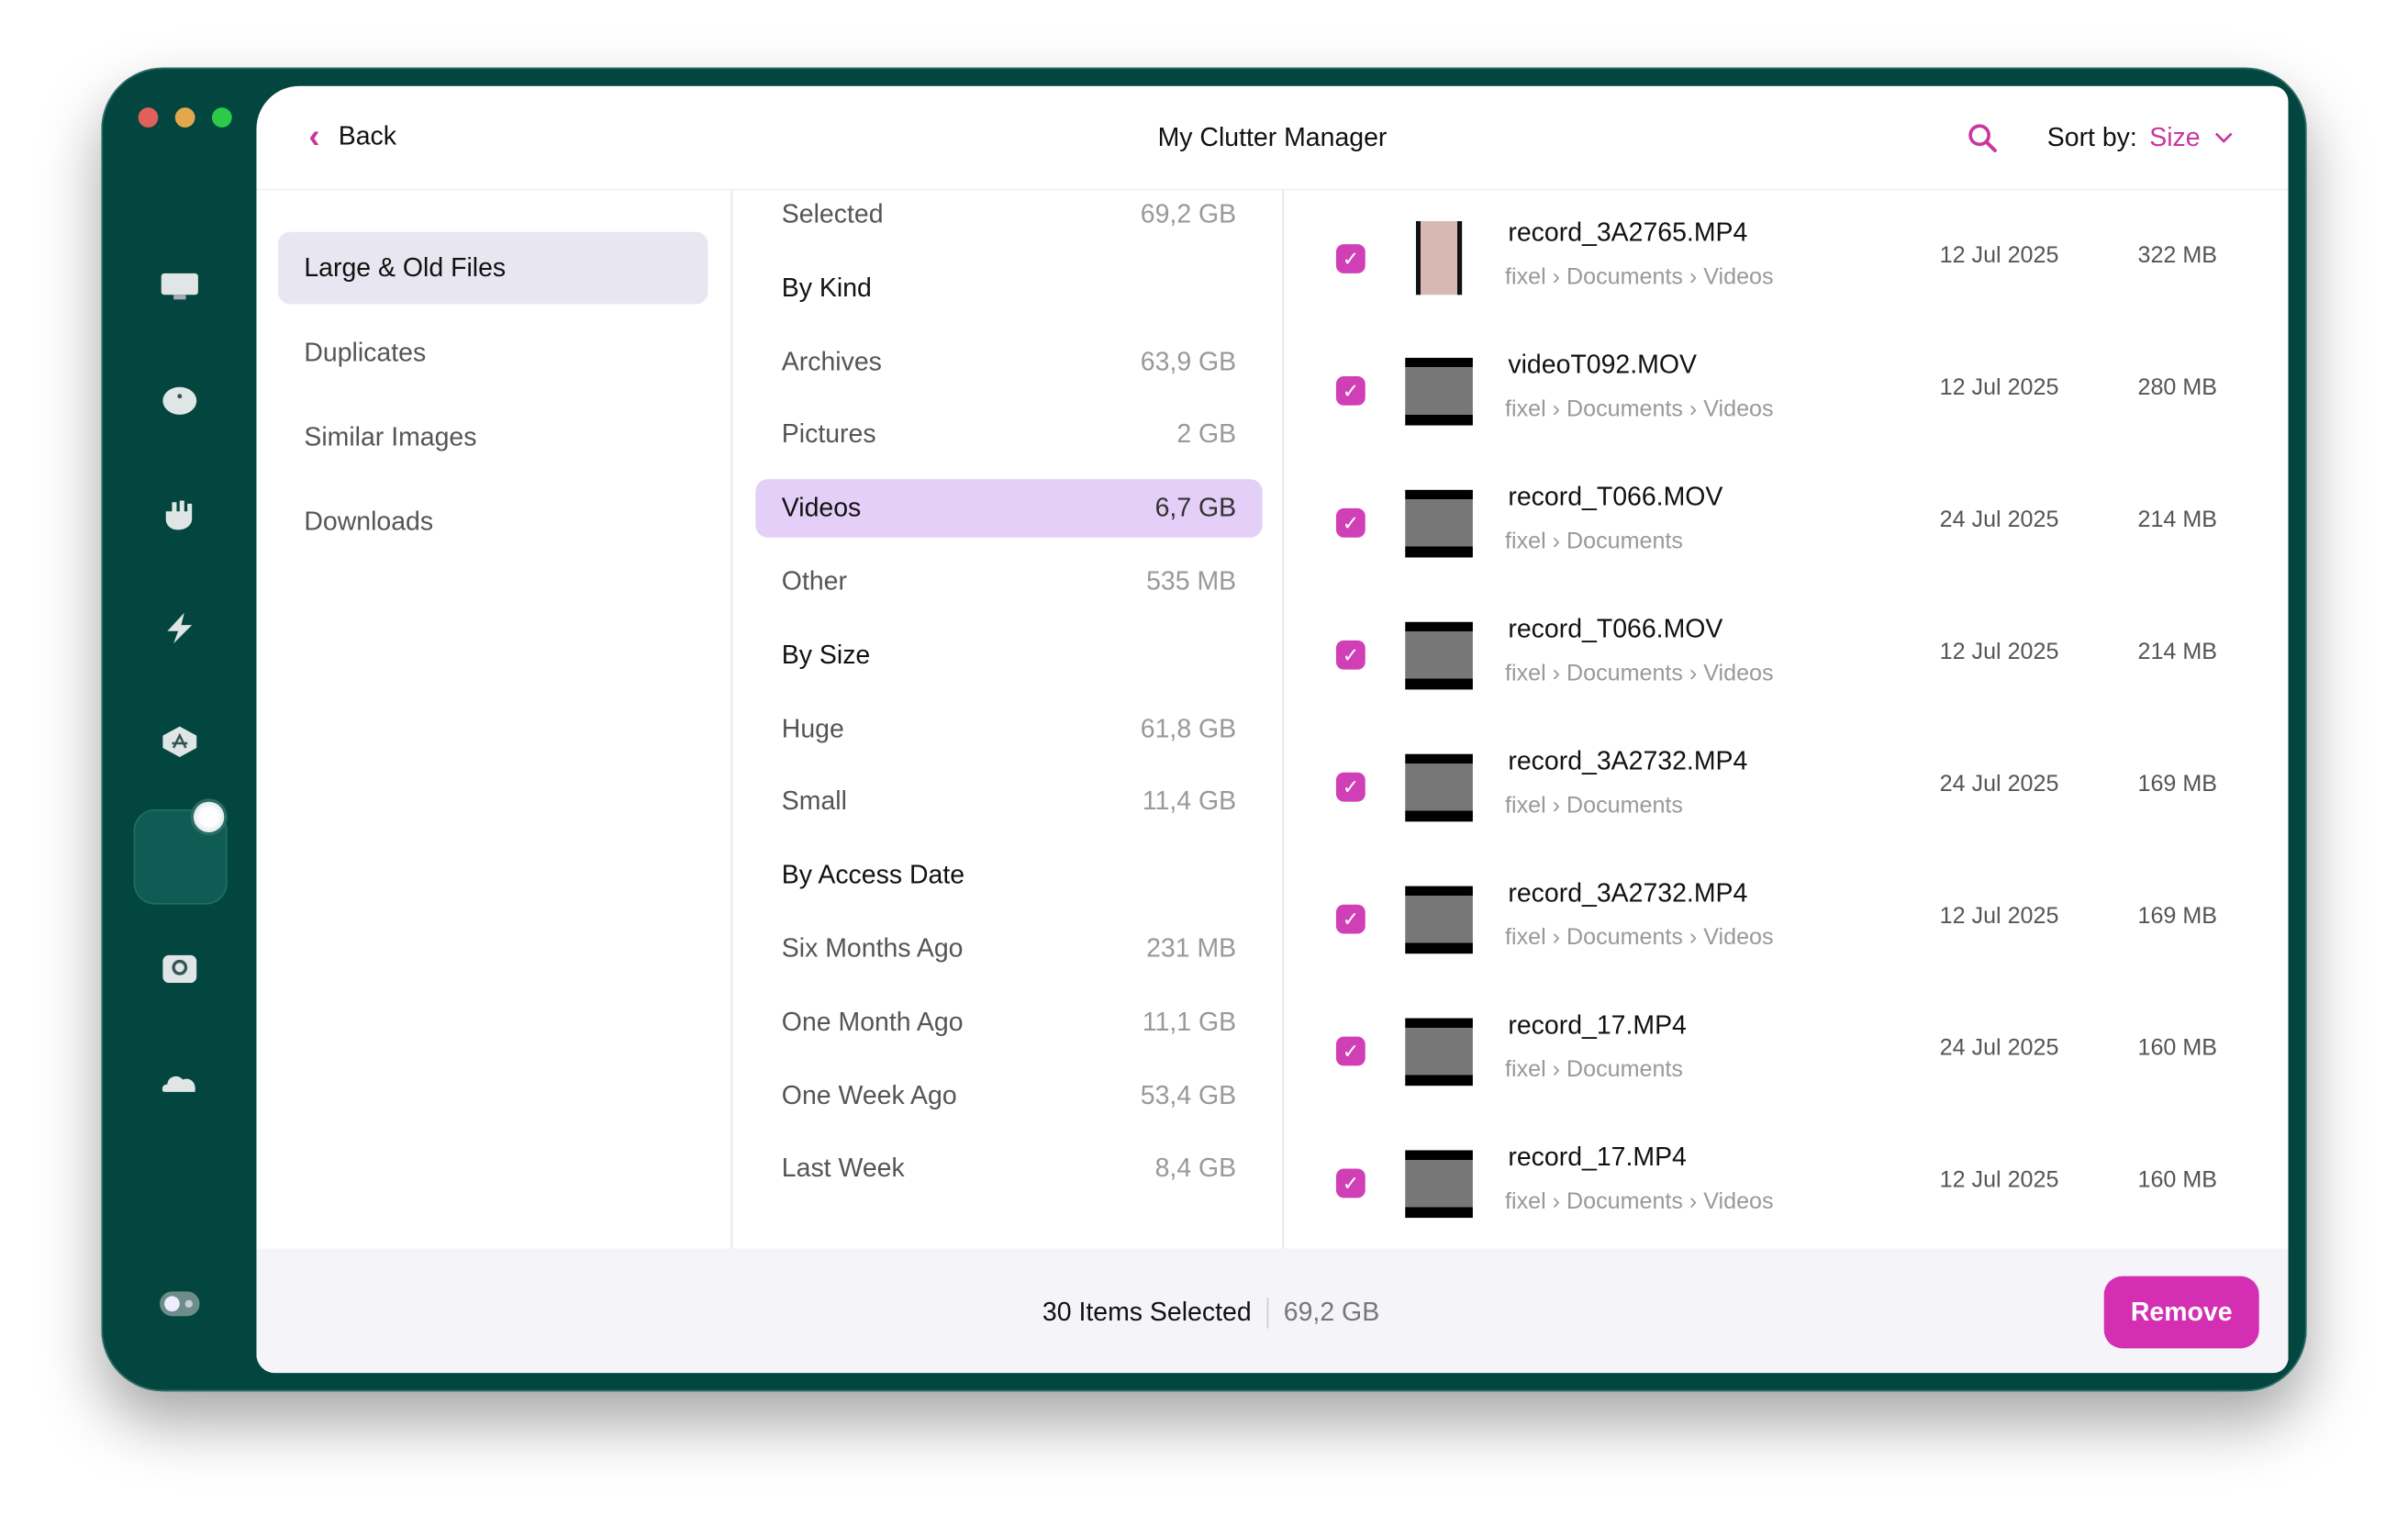 This screenshot has width=2408, height=1527. What do you see at coordinates (873, 1022) in the screenshot?
I see `filter-label: One Month Ago` at bounding box center [873, 1022].